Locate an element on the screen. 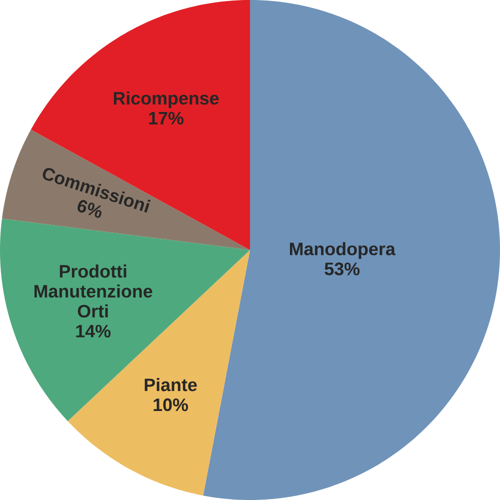  slice-label: Piante is located at coordinates (170, 385).